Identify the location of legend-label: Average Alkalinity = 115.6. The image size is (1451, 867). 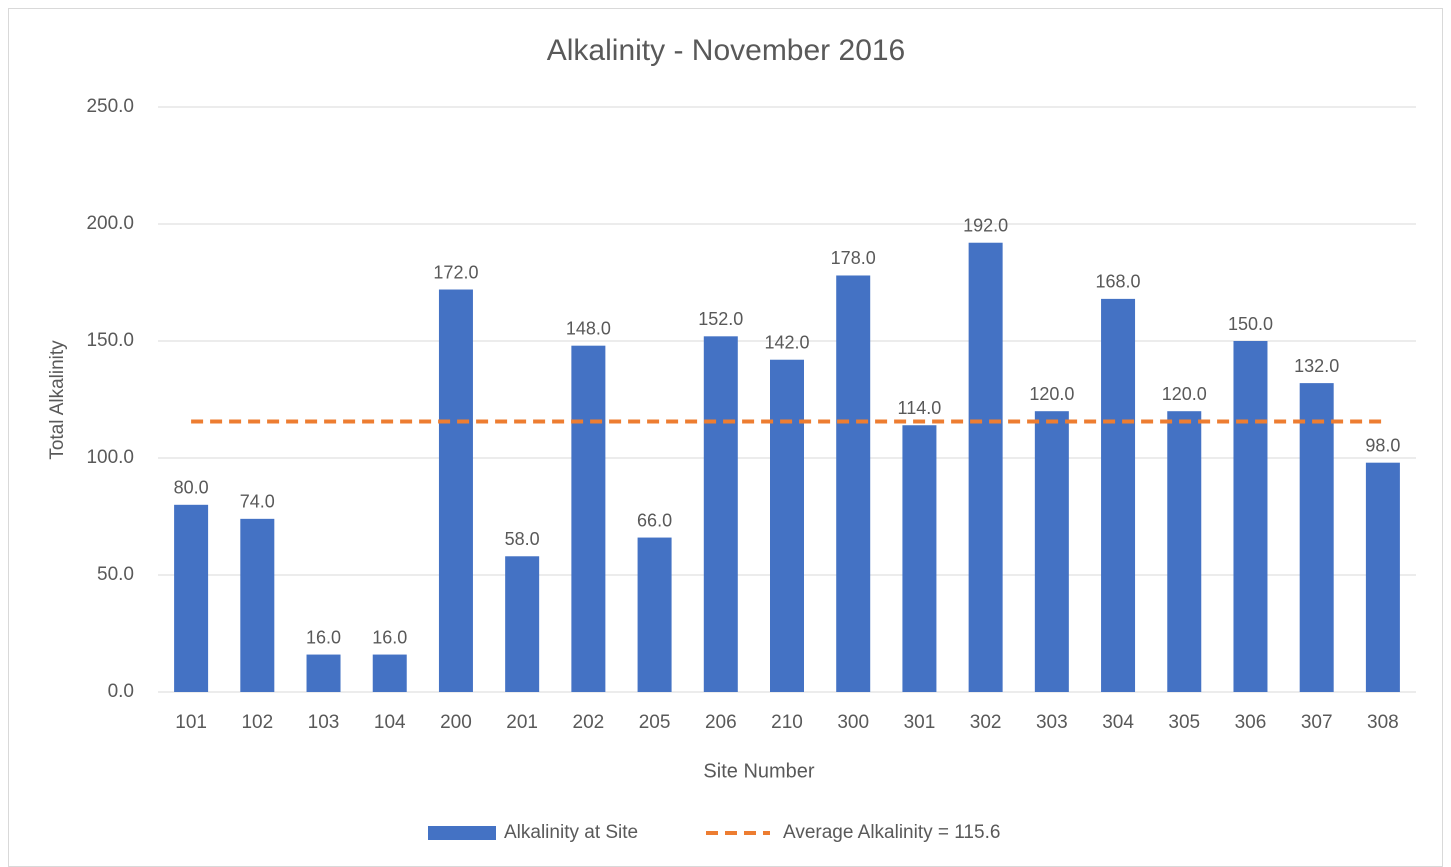
(891, 832).